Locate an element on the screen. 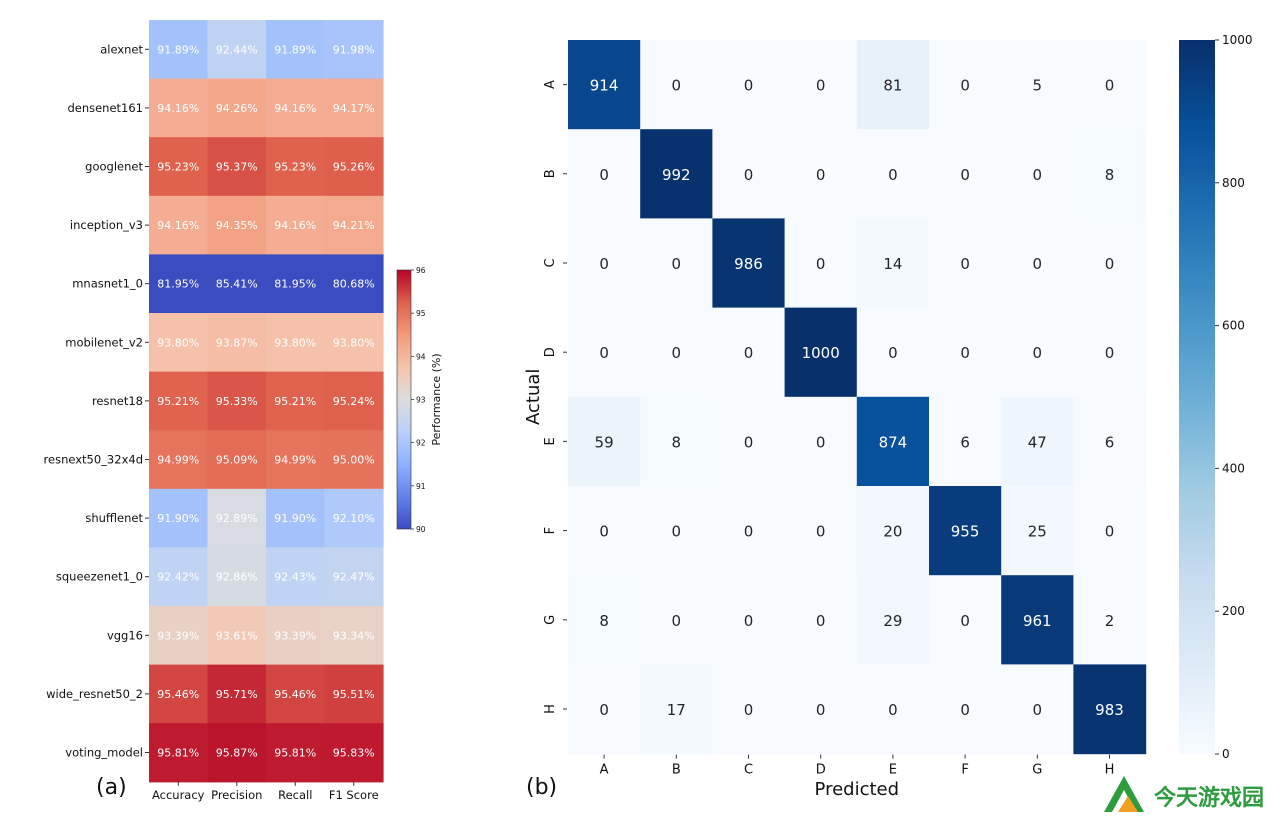 The width and height of the screenshot is (1288, 820). matrix-value-label: 17 is located at coordinates (676, 710).